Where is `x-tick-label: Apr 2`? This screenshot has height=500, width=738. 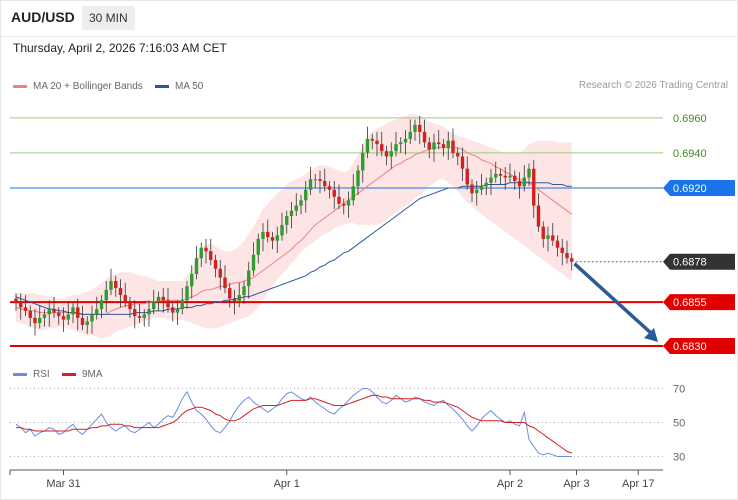
x-tick-label: Apr 2 is located at coordinates (510, 484).